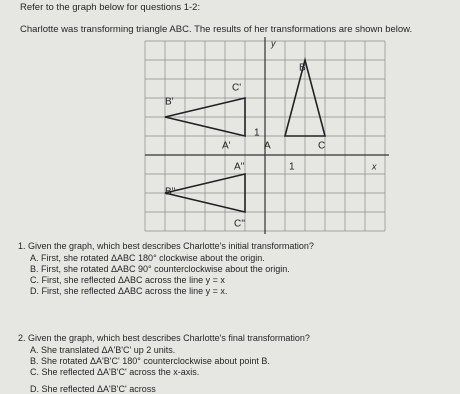  Describe the element at coordinates (239, 224) in the screenshot. I see `point-label: C''` at that location.